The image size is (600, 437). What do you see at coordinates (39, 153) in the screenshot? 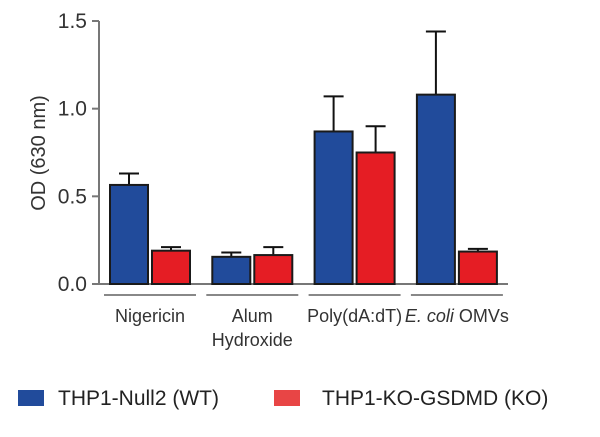
I see `y-axis-label: OD (630 nm)` at bounding box center [39, 153].